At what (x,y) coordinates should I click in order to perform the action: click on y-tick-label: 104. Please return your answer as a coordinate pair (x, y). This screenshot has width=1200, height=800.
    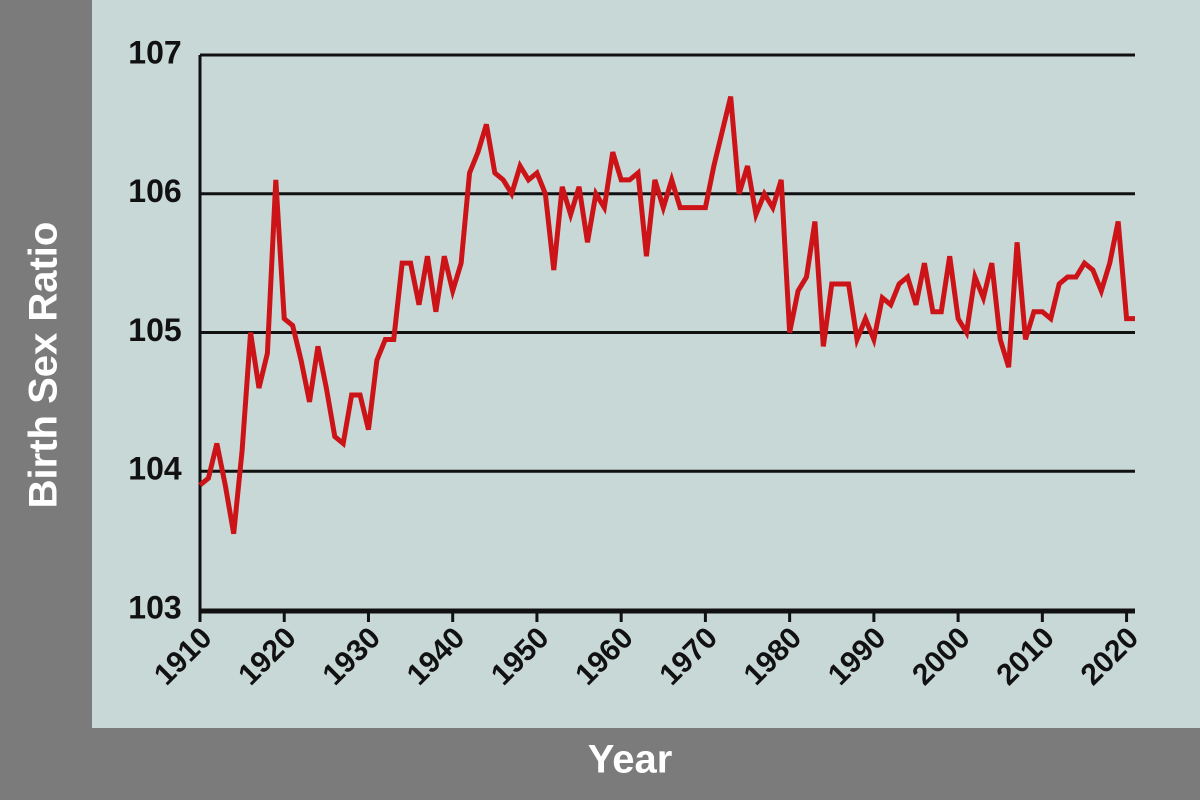
    Looking at the image, I should click on (155, 469).